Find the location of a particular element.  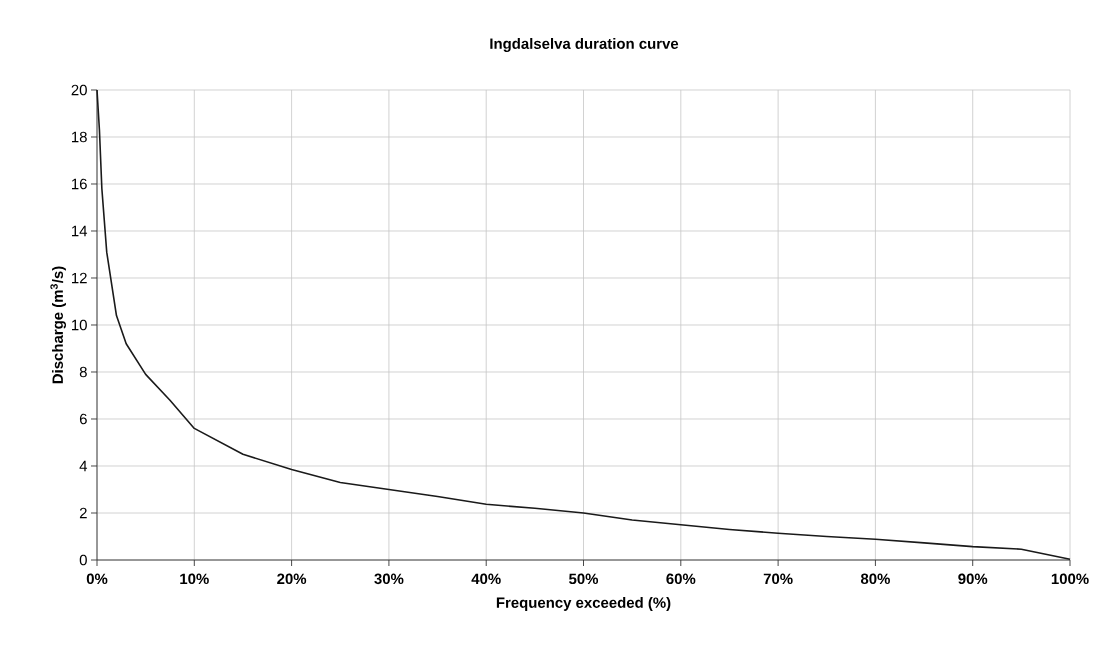

x-tick-label: 70% is located at coordinates (778, 579).